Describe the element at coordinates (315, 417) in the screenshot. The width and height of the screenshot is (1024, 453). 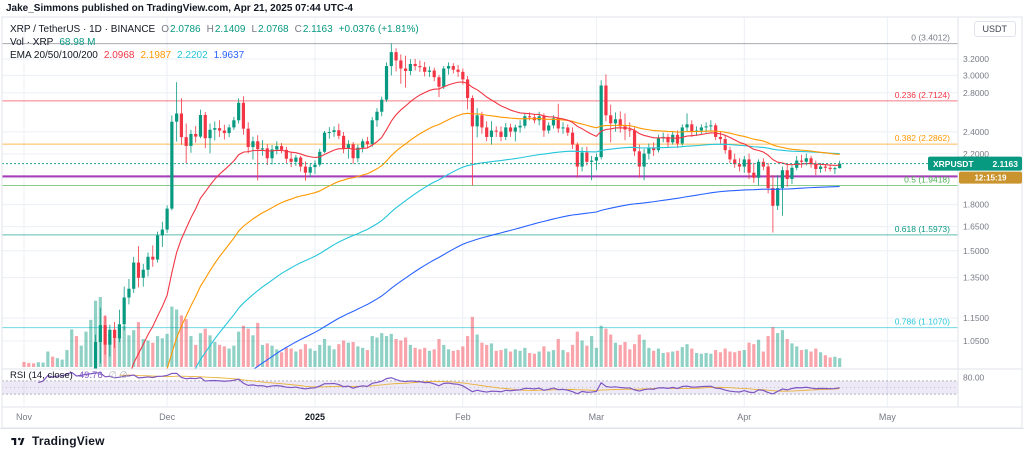
I see `svg-text: 2025` at that location.